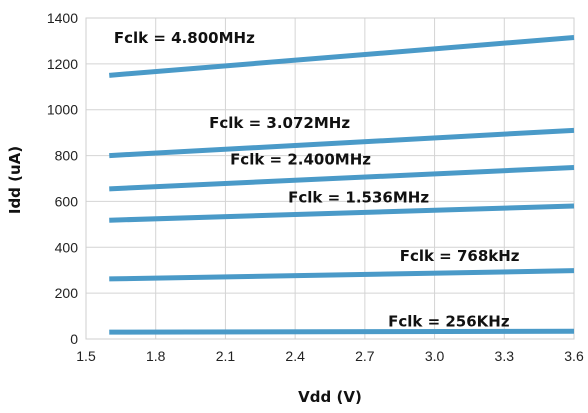  Describe the element at coordinates (279, 123) in the screenshot. I see `series-label-2: Fclk = 3.072MHz` at that location.